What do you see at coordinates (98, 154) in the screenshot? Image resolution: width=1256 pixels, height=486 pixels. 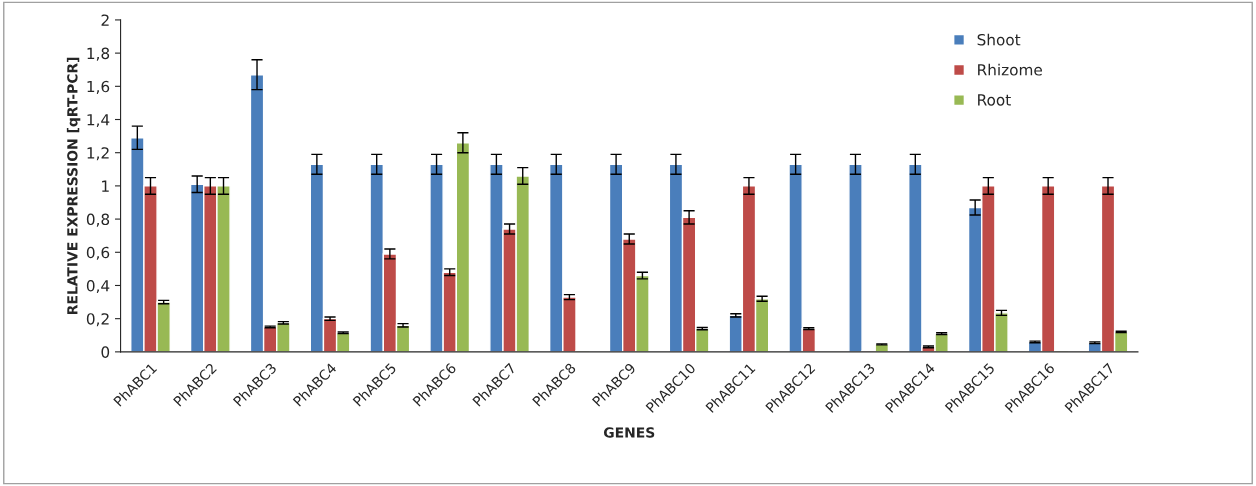 I see `y-tick-label: 1,2` at bounding box center [98, 154].